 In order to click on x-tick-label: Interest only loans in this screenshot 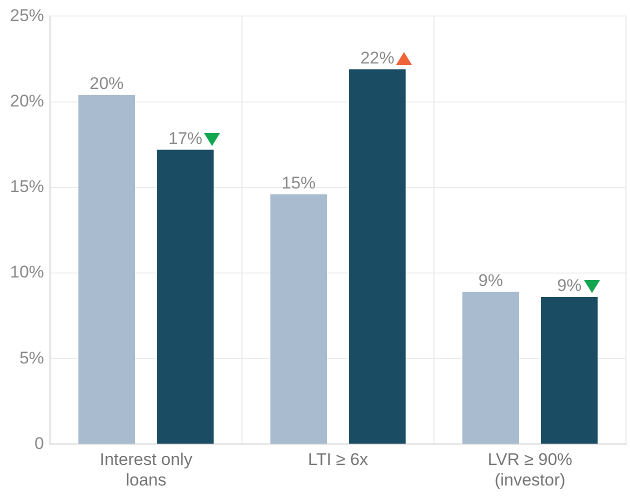, I will do `click(146, 470)`.